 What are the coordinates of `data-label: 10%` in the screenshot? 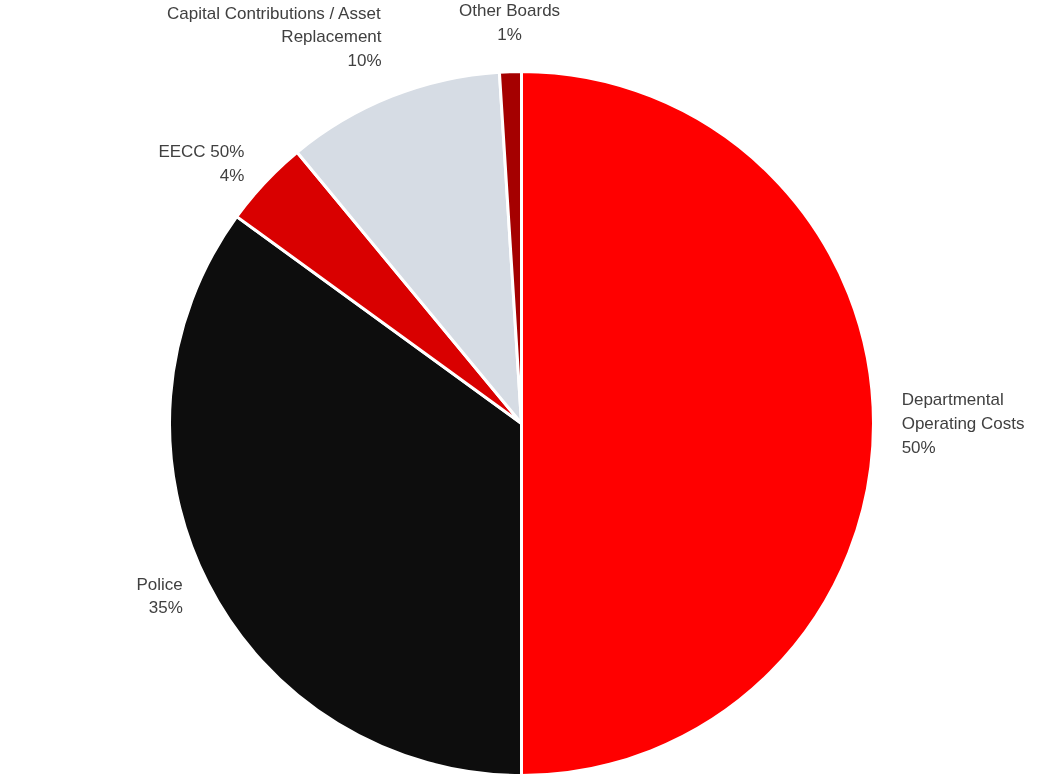 It's located at (364, 61).